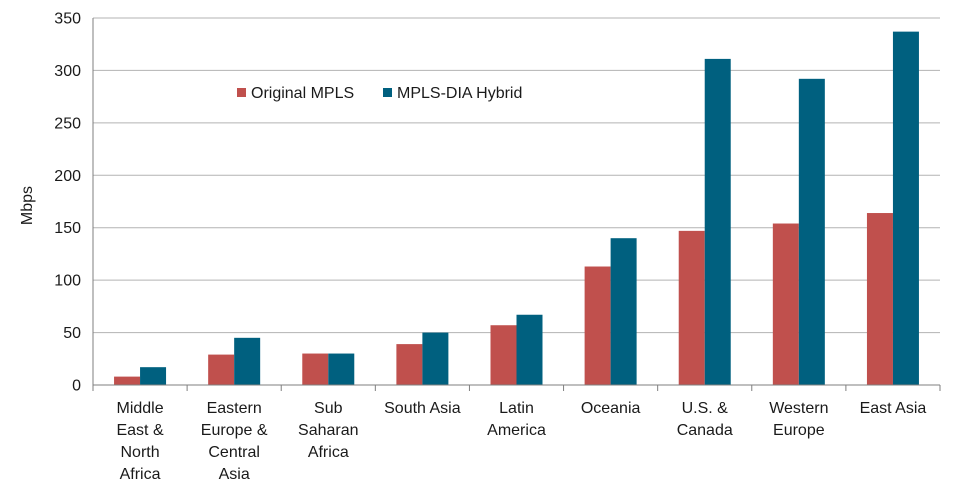  What do you see at coordinates (234, 452) in the screenshot?
I see `x-category-label-line: Central` at bounding box center [234, 452].